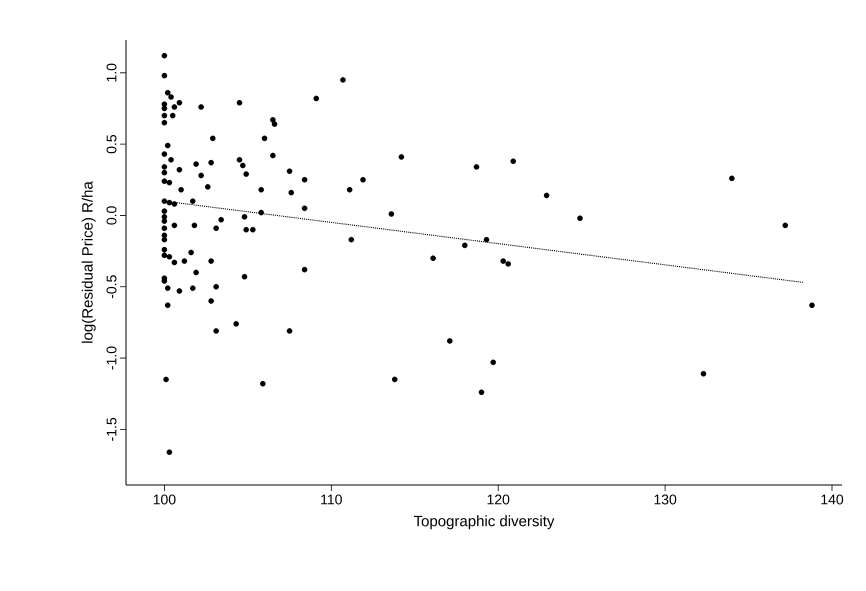 The width and height of the screenshot is (866, 591). What do you see at coordinates (331, 499) in the screenshot?
I see `x-tick-label: 110` at bounding box center [331, 499].